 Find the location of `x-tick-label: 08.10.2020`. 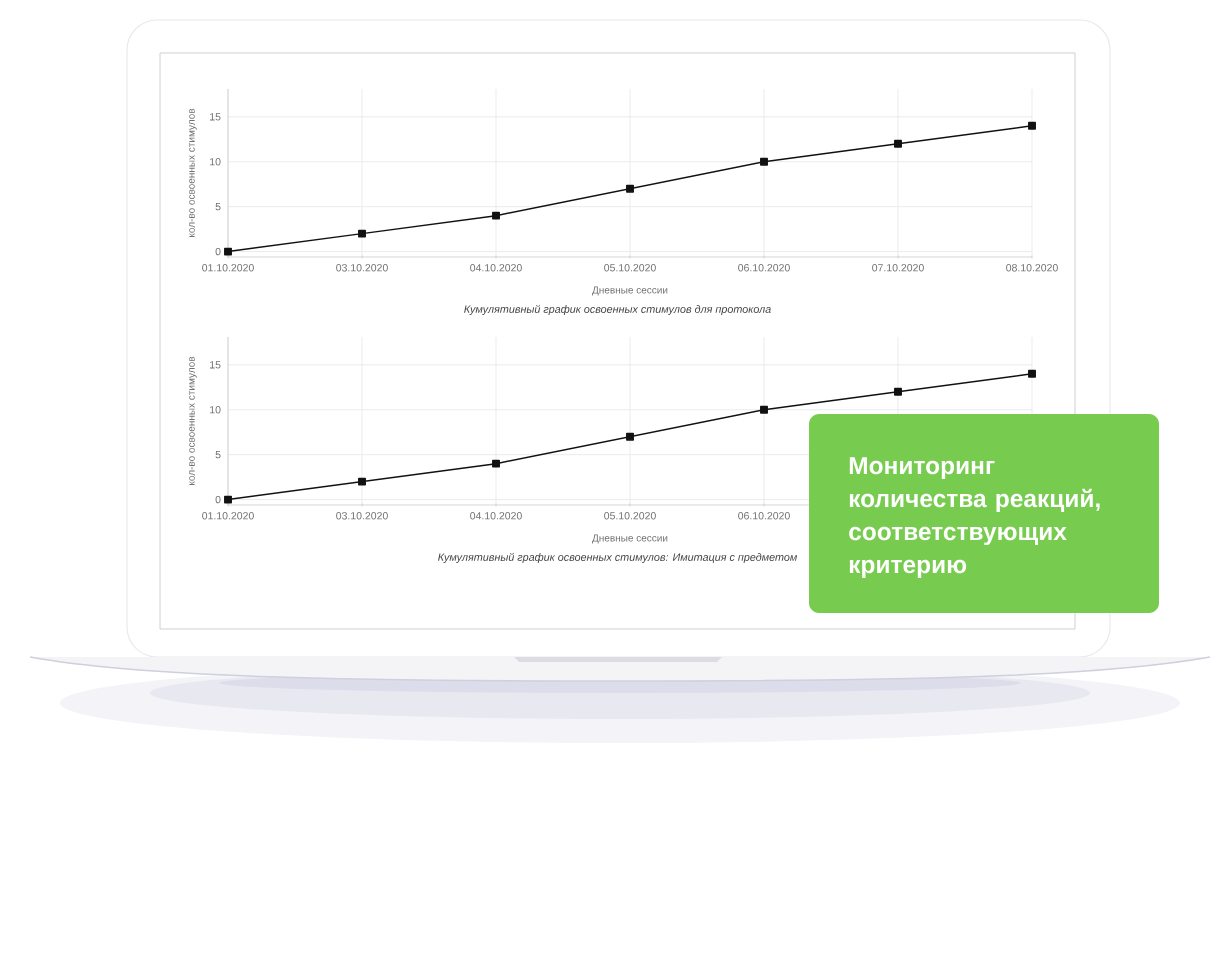

x-tick-label: 08.10.2020 is located at coordinates (1032, 268).